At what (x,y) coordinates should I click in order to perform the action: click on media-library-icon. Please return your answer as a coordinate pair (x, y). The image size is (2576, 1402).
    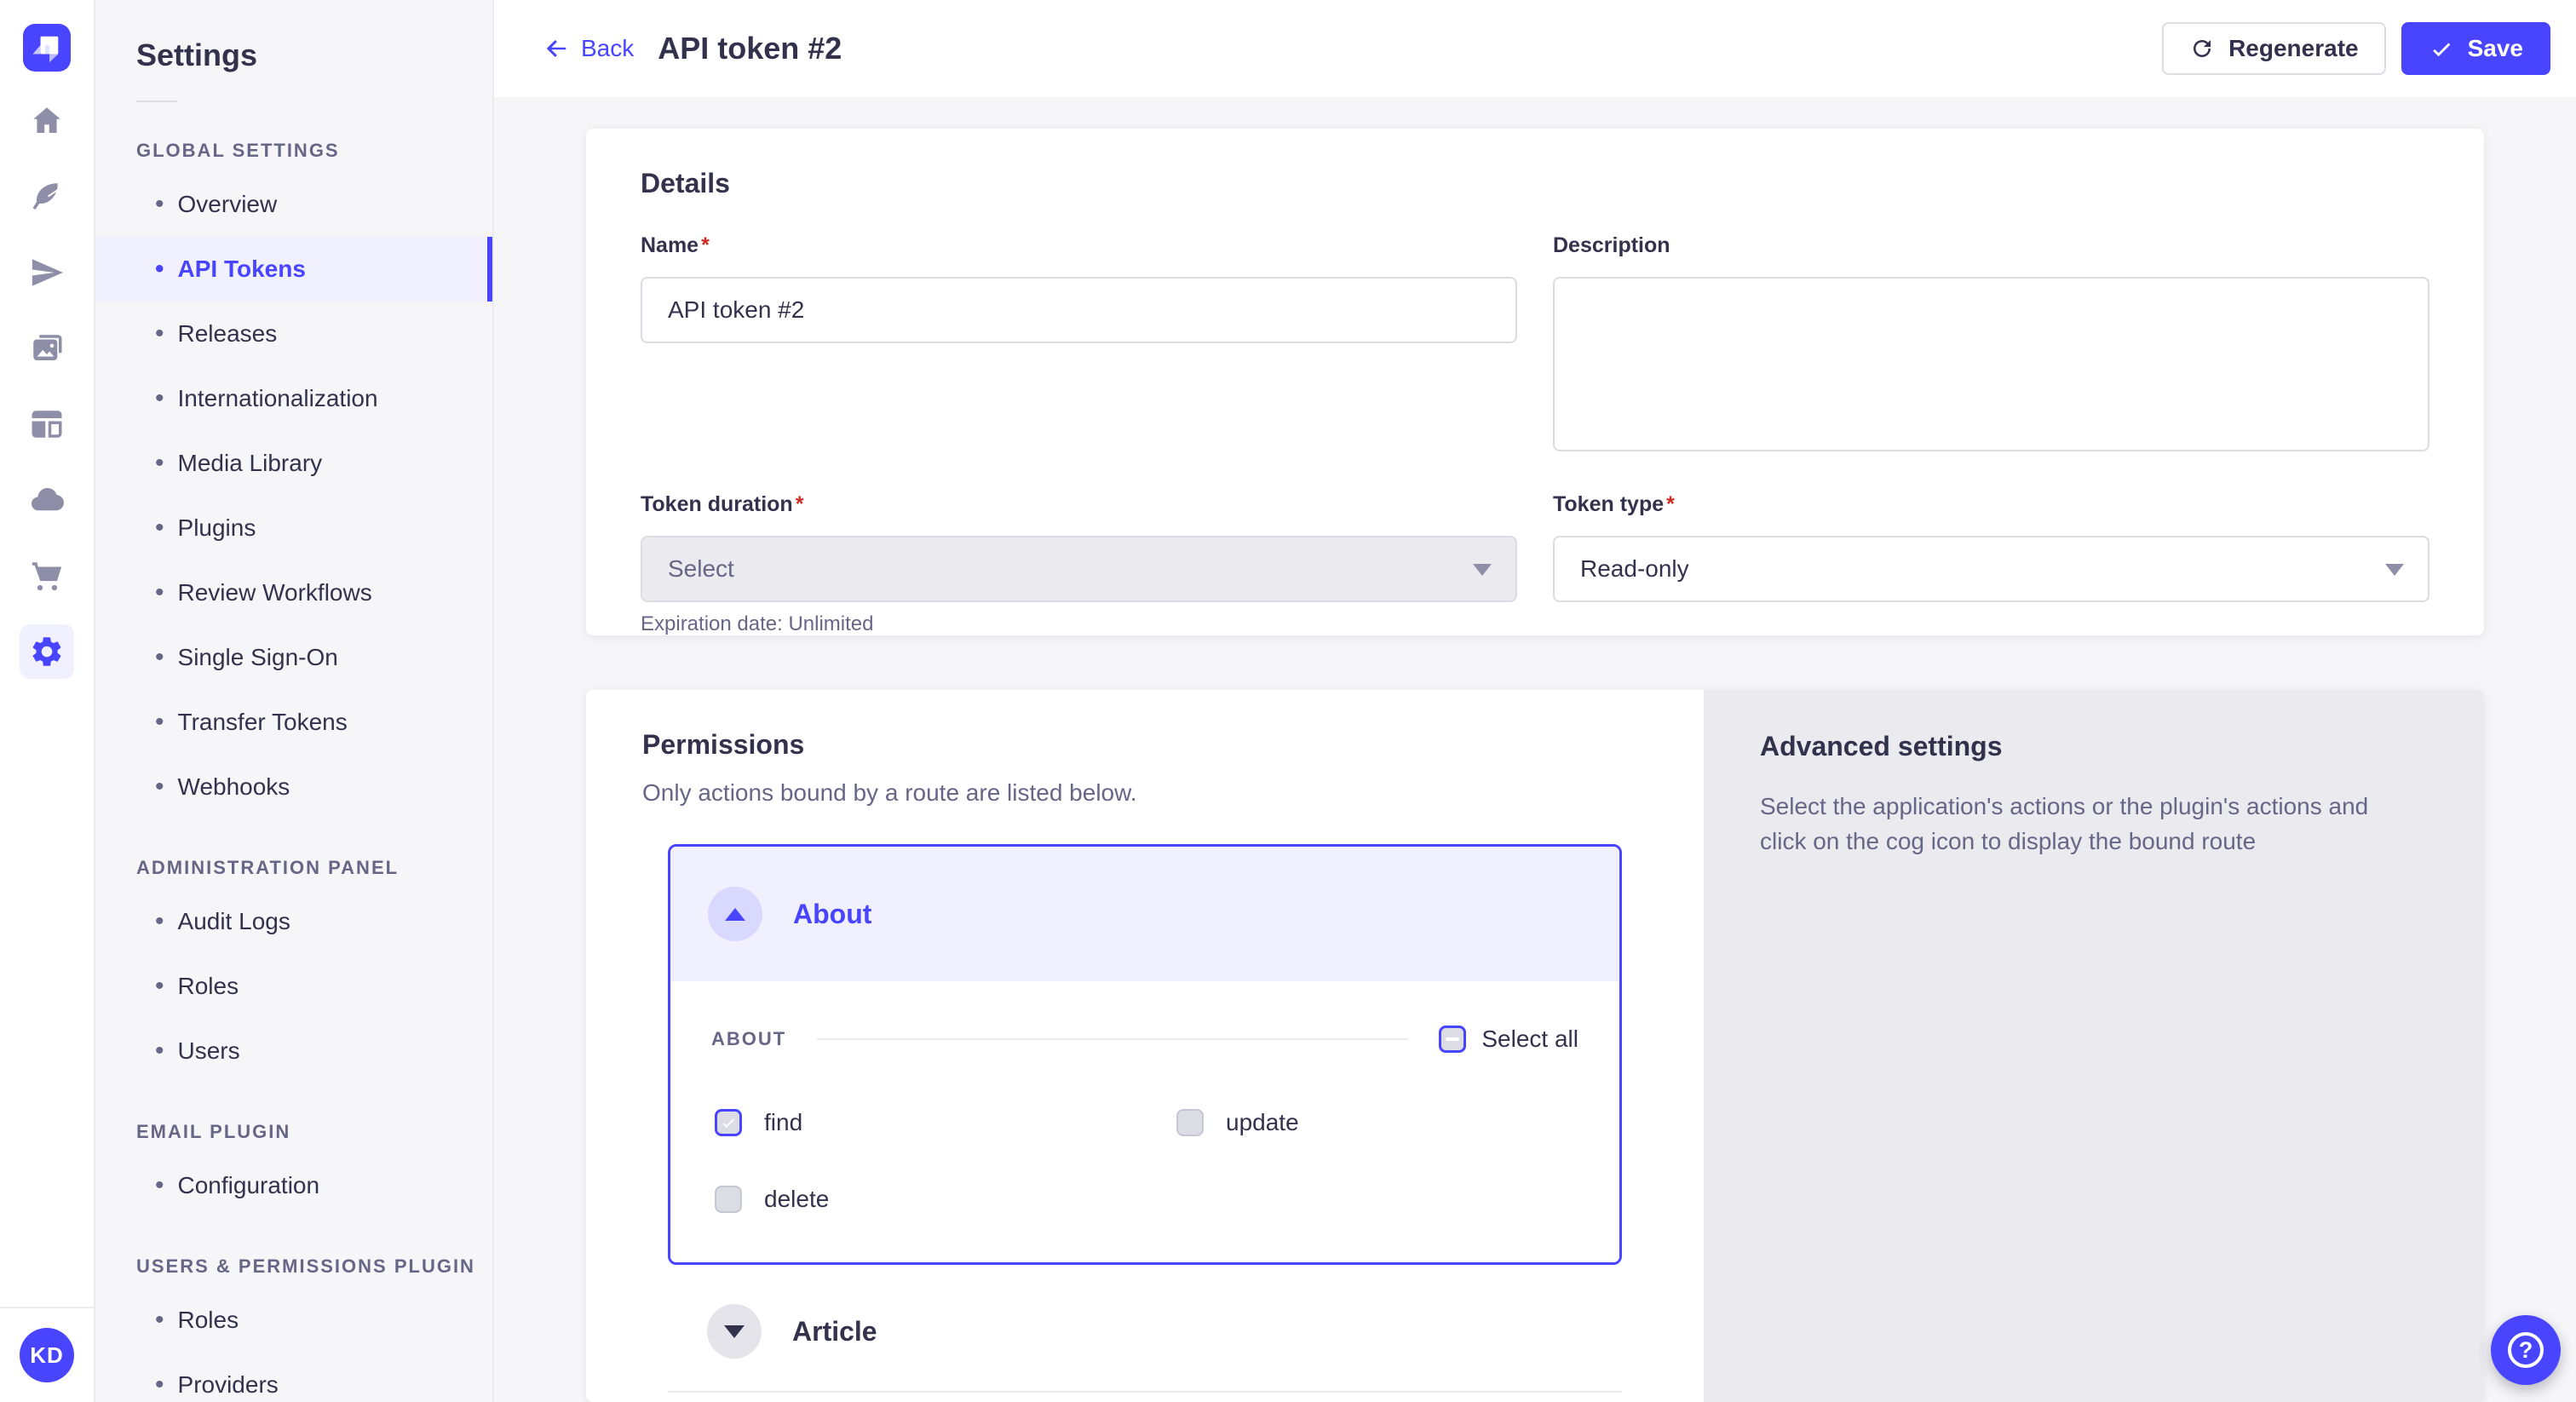
    Looking at the image, I should click on (48, 347).